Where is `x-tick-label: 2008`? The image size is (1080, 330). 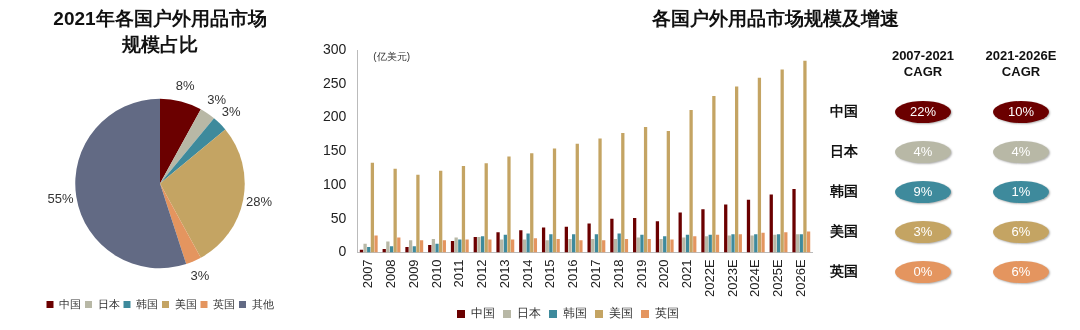
x-tick-label: 2008 is located at coordinates (391, 274).